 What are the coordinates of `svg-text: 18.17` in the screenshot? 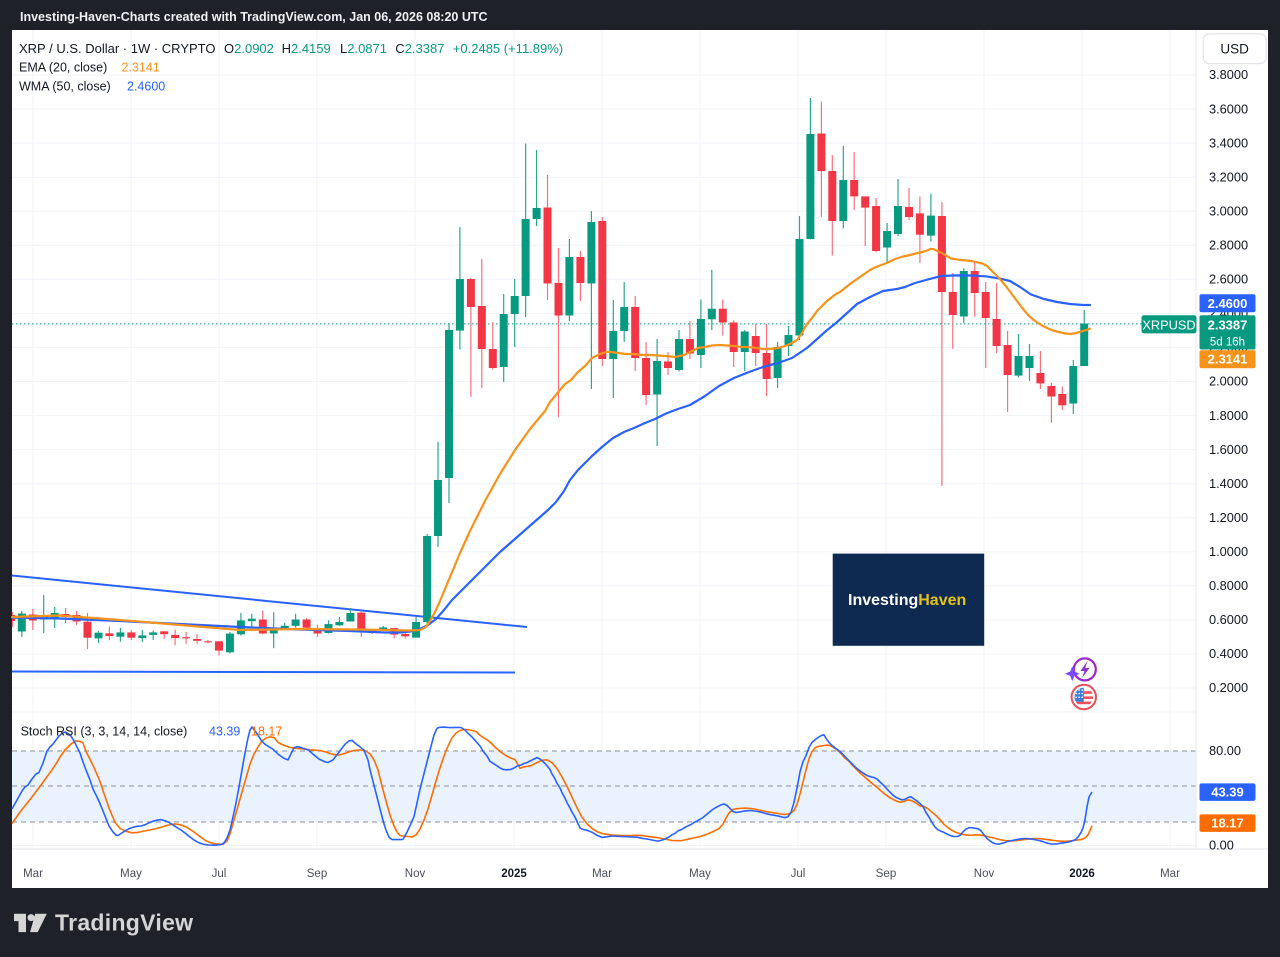 It's located at (1227, 823).